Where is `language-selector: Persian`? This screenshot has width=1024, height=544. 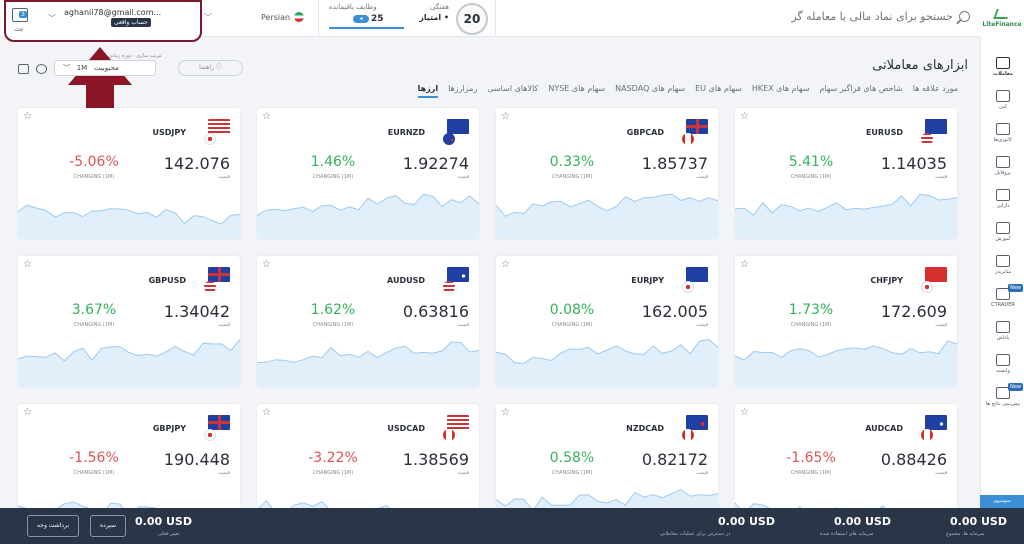
language-selector: Persian is located at coordinates (283, 17).